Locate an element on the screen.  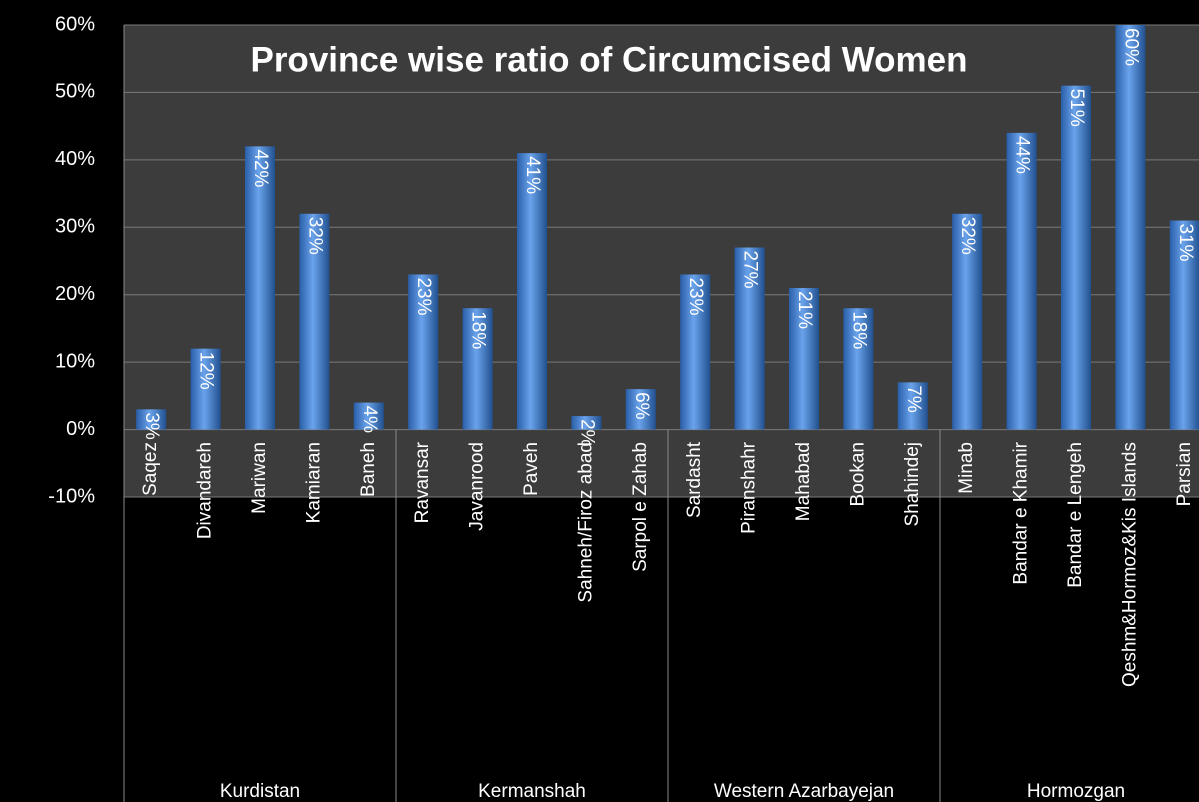
x-tick-label: Piranshahr is located at coordinates (749, 487).